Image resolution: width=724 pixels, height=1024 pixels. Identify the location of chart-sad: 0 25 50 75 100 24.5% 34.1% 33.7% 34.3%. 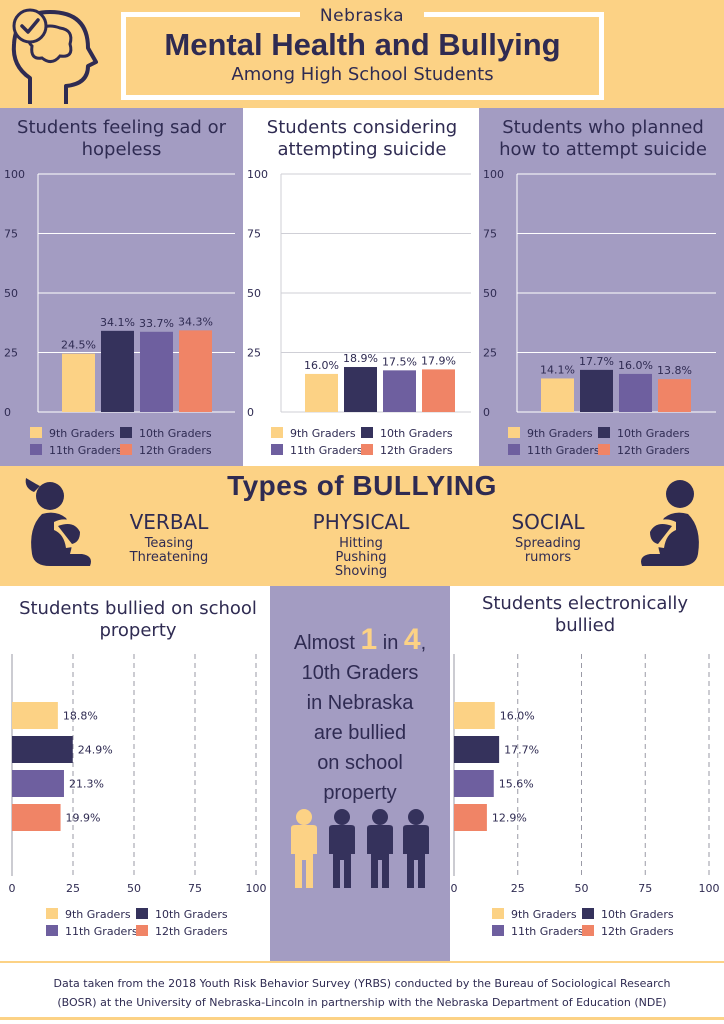
(119, 293).